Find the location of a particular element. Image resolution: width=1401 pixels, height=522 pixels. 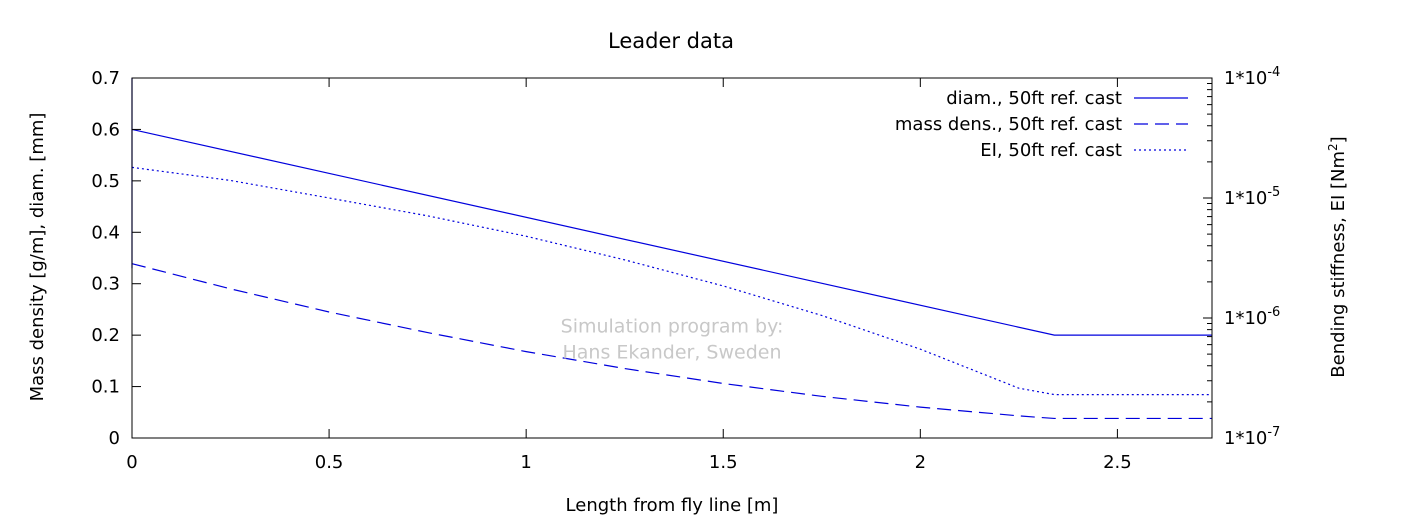

legend-entry-label: diam., 50ft ref. cast is located at coordinates (1034, 98).